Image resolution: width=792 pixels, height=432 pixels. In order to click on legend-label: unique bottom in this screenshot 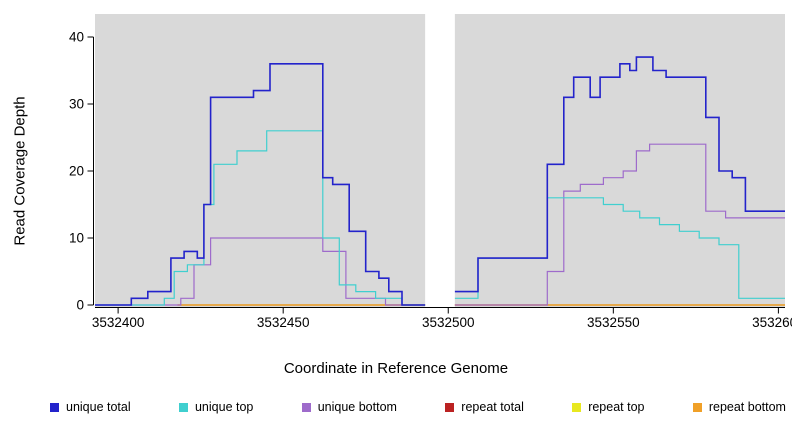, I will do `click(357, 407)`.